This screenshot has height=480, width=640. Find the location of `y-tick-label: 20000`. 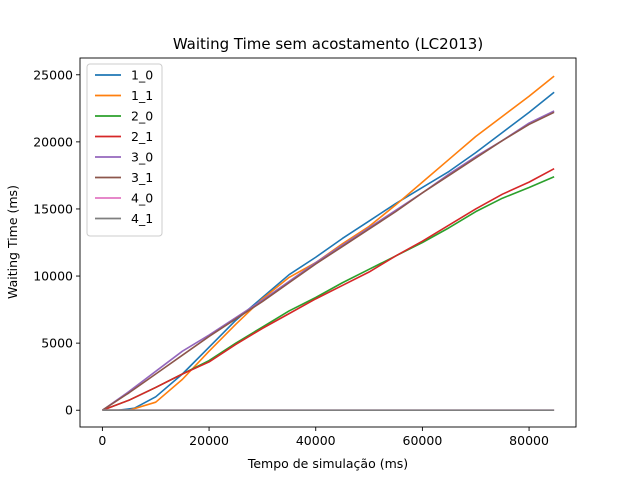

y-tick-label: 20000 is located at coordinates (53, 141).